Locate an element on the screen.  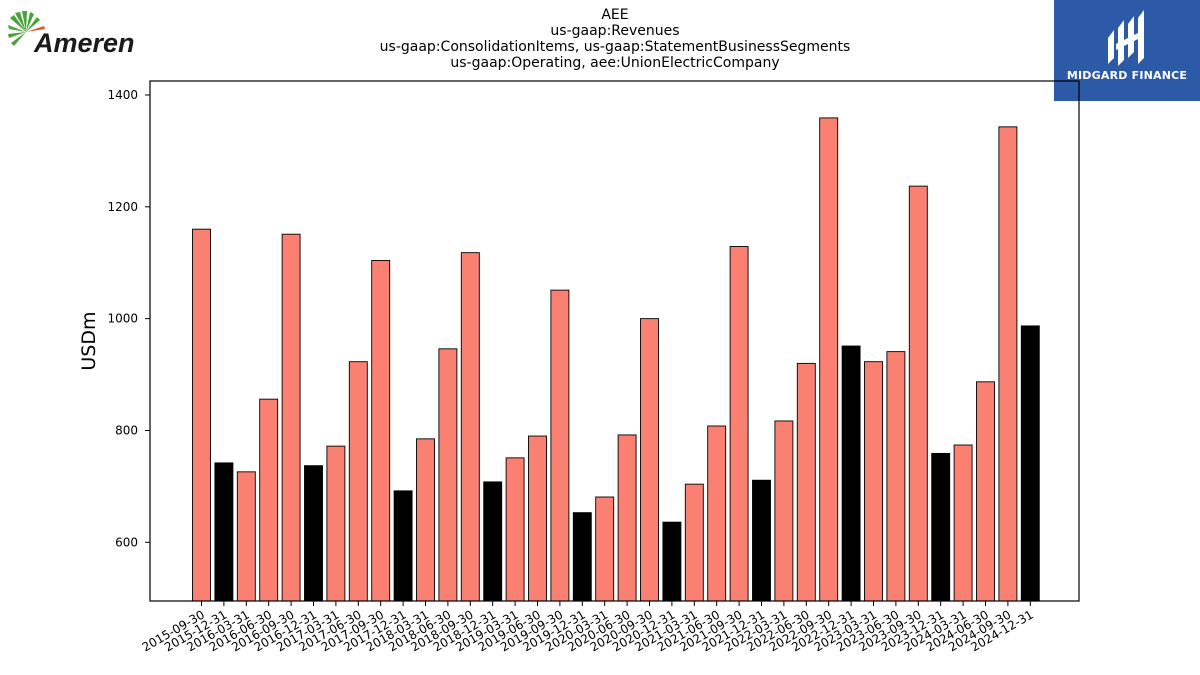
y-tick-label-600: 600 is located at coordinates (126, 542).